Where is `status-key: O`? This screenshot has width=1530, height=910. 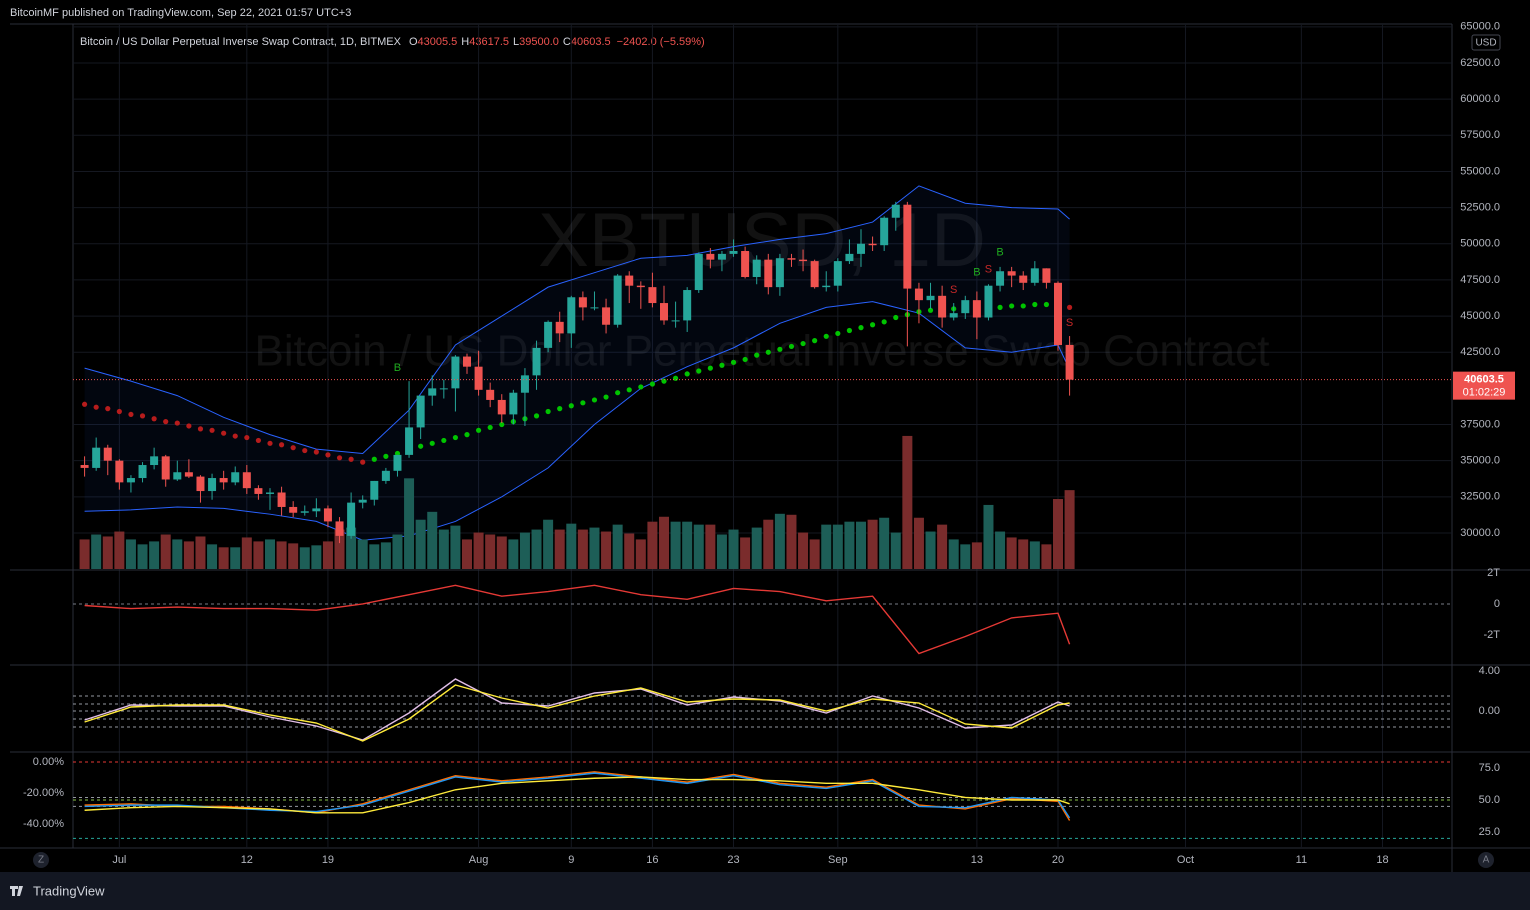
status-key: O is located at coordinates (413, 42).